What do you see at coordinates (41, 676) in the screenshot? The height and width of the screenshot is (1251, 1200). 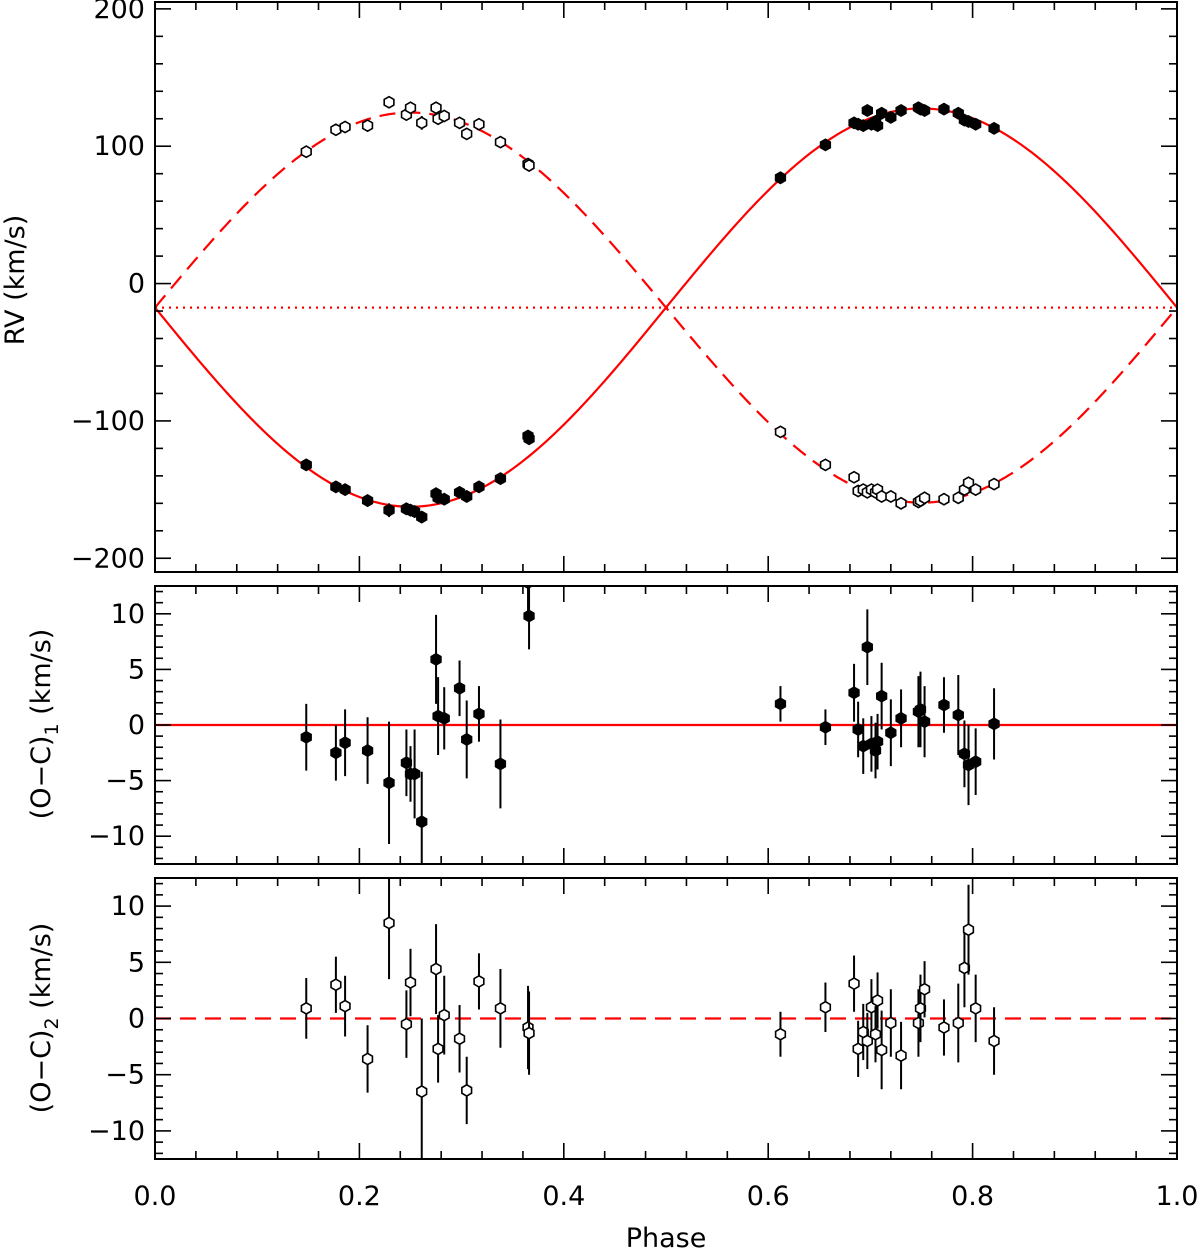 I see `oc1-ylabel-unit: (km/s)` at bounding box center [41, 676].